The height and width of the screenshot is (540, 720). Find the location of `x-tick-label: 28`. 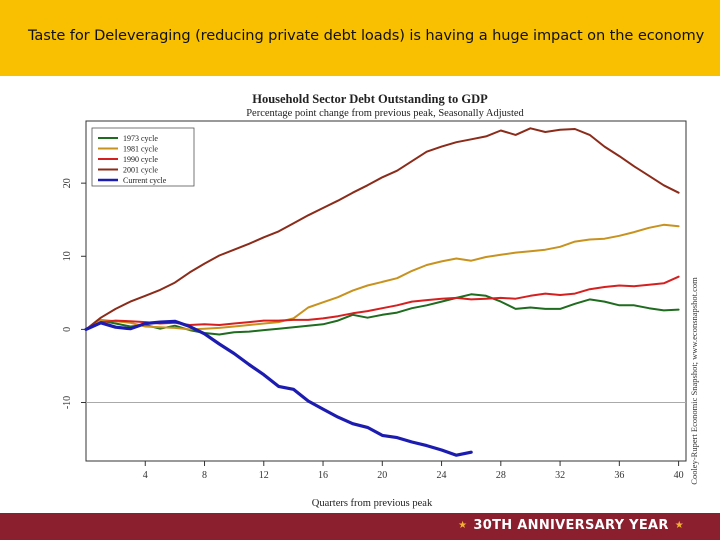

x-tick-label: 28 is located at coordinates (501, 475).